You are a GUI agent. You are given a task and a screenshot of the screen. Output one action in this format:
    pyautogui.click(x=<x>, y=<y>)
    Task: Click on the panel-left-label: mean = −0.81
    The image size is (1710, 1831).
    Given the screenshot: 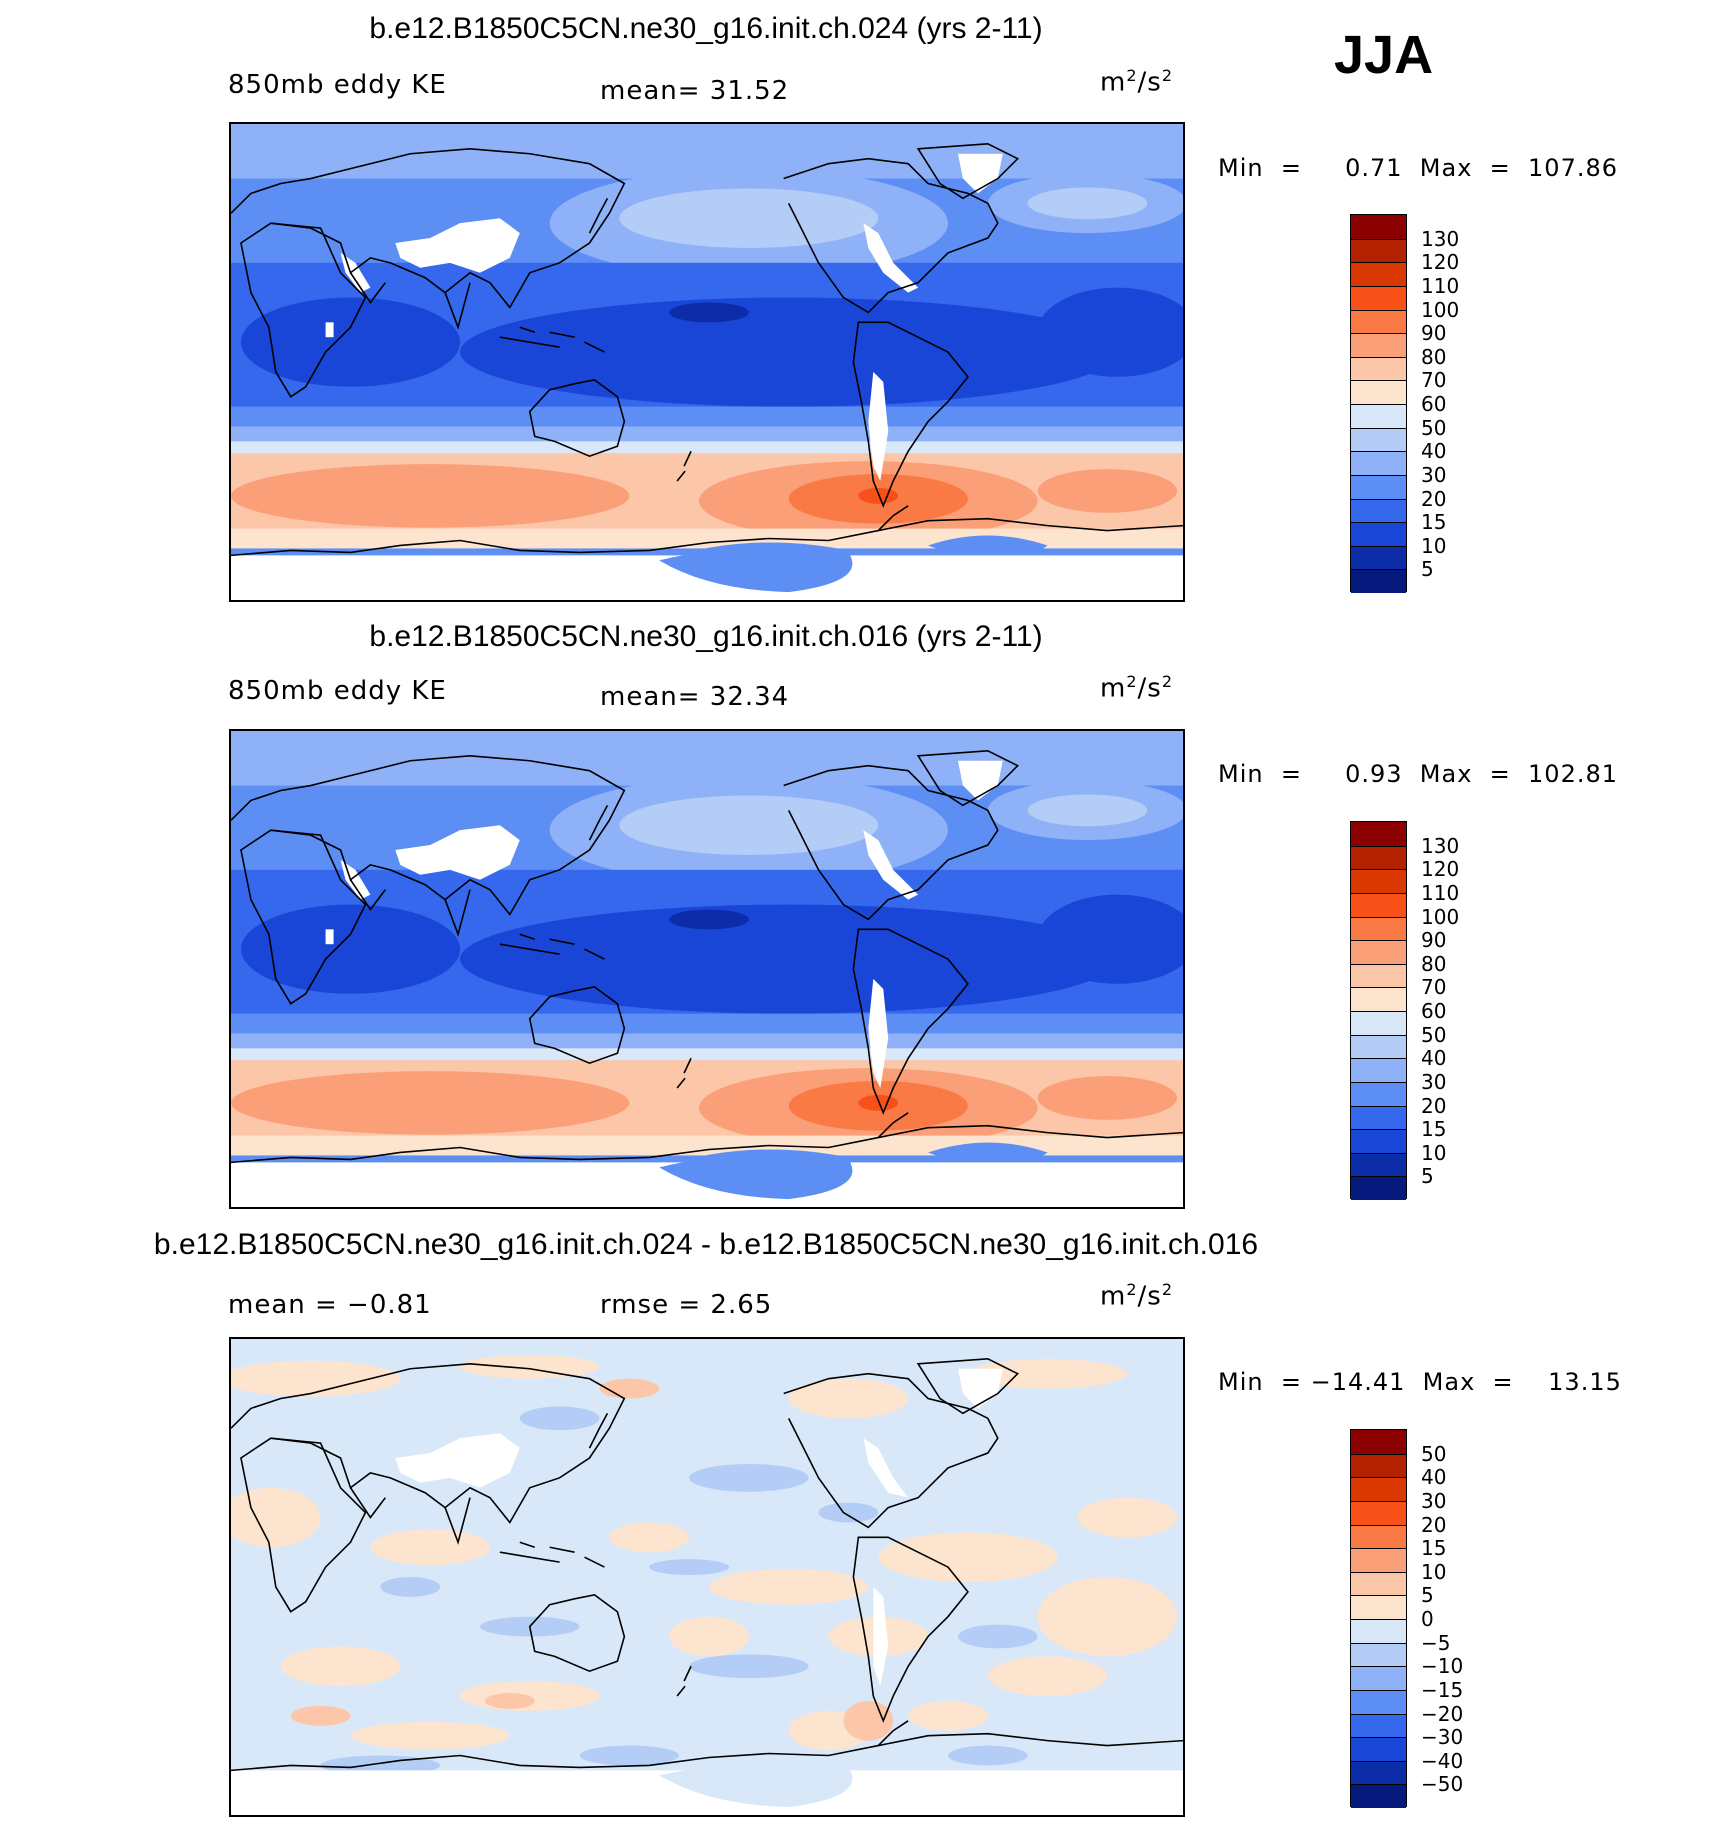 What is the action you would take?
    pyautogui.click(x=330, y=1305)
    